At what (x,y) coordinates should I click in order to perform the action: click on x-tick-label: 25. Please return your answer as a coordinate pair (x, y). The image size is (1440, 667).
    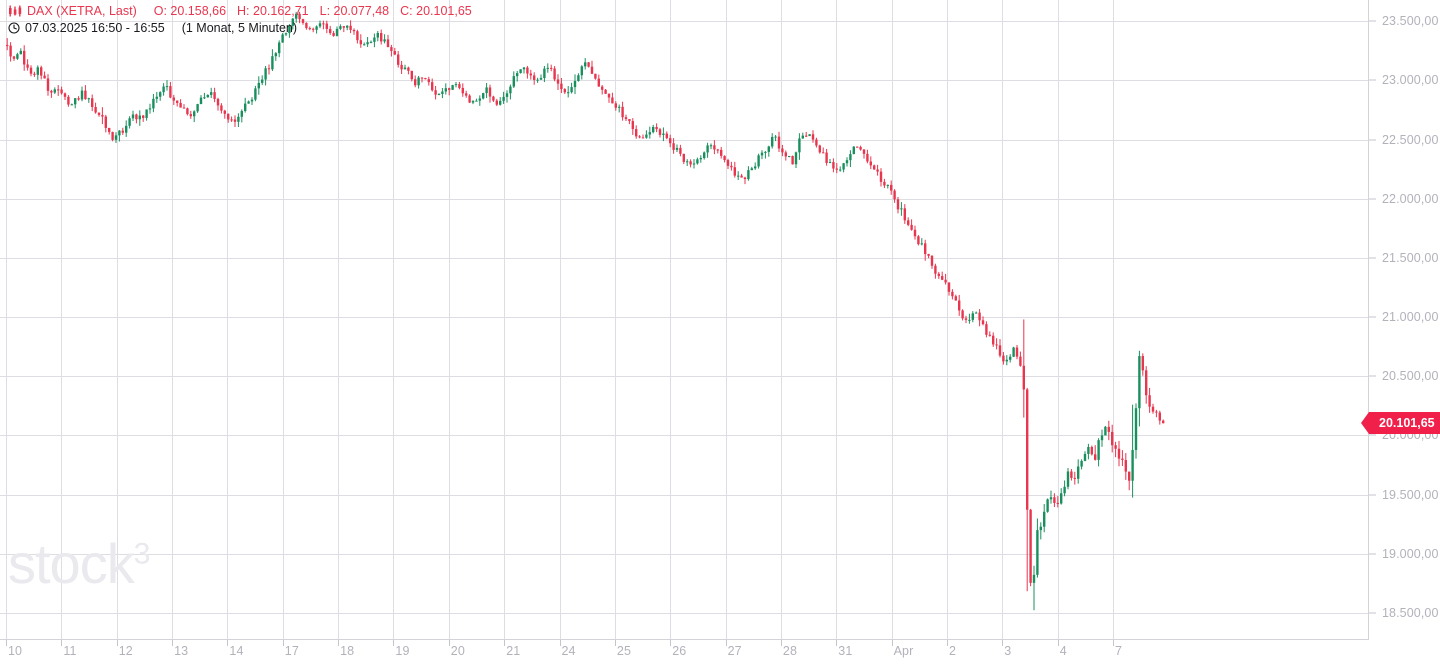
    Looking at the image, I should click on (623, 651).